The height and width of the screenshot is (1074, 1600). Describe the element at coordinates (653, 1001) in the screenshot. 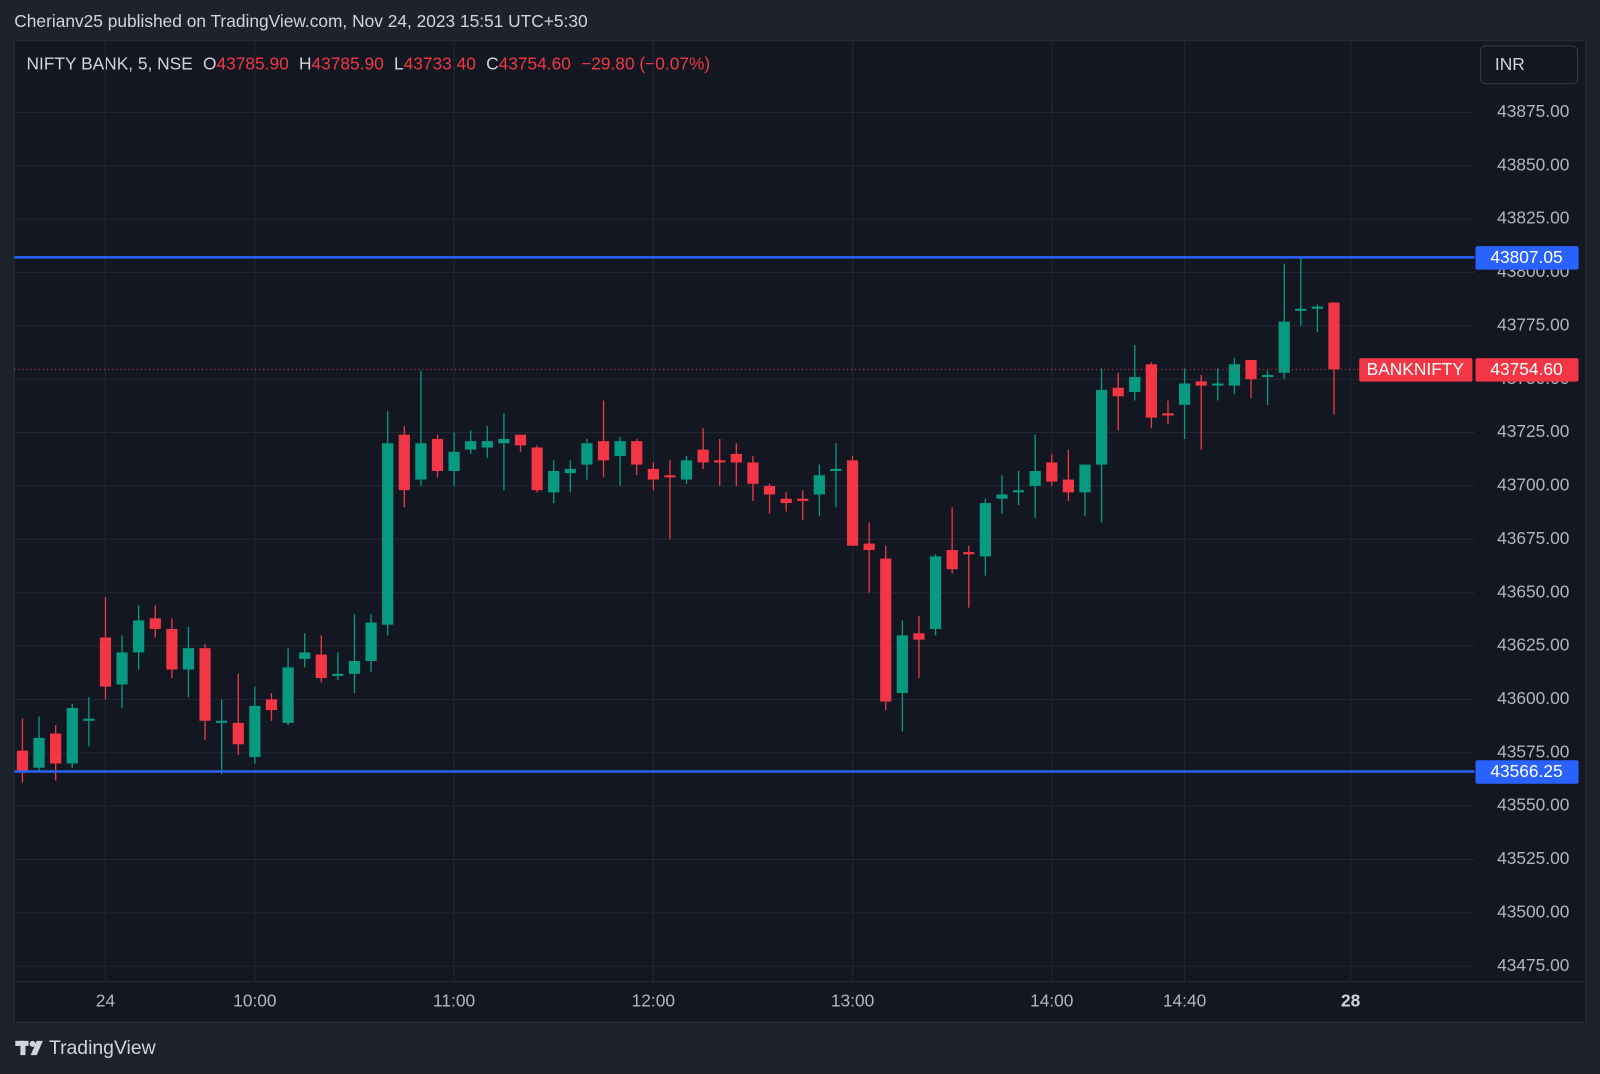

I see `x-tick-label: 12:00` at that location.